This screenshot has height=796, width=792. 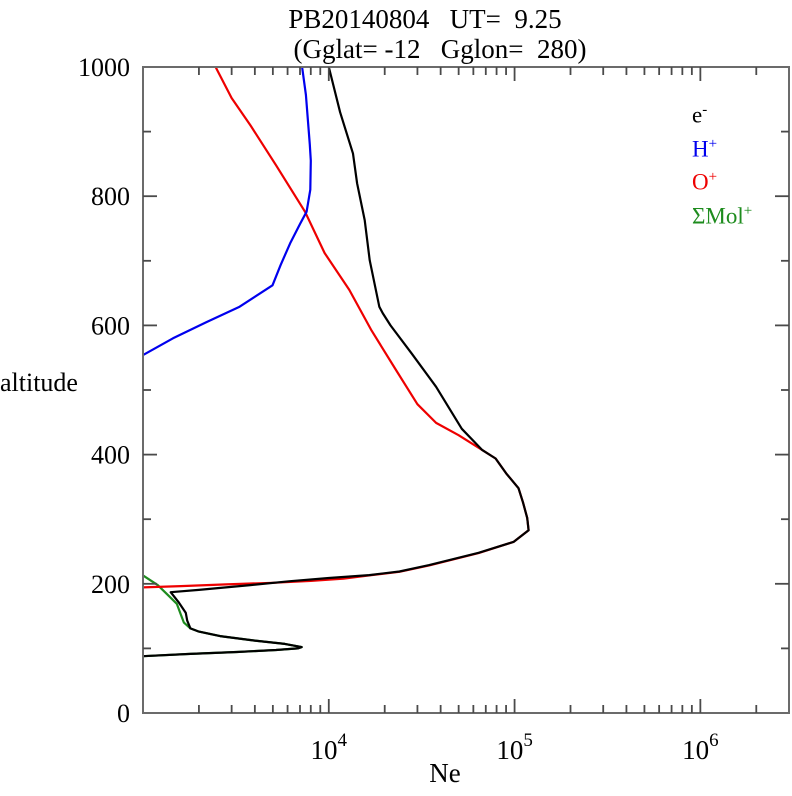 What do you see at coordinates (110, 584) in the screenshot?
I see `y-tick-label: 200` at bounding box center [110, 584].